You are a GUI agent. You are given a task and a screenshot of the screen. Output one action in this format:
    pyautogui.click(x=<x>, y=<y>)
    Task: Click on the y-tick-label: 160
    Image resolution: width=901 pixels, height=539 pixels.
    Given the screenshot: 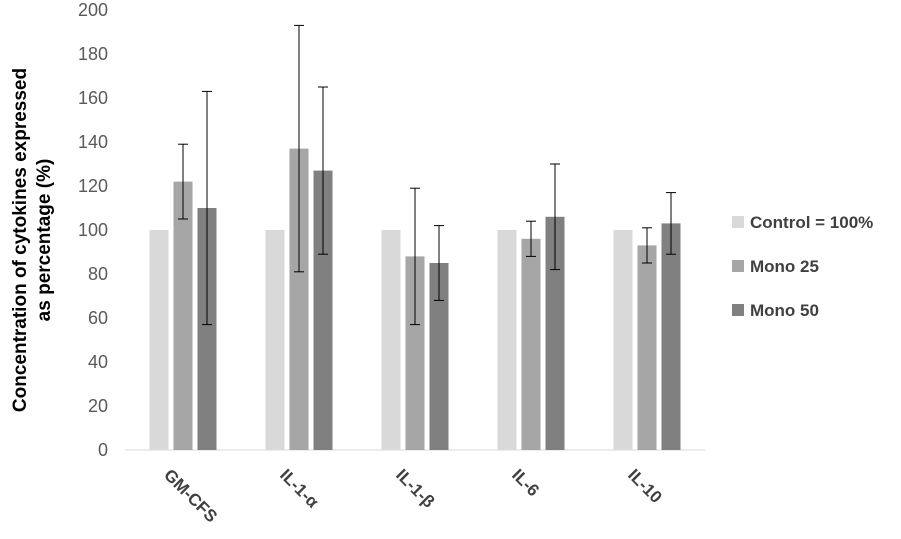 What is the action you would take?
    pyautogui.click(x=93, y=98)
    